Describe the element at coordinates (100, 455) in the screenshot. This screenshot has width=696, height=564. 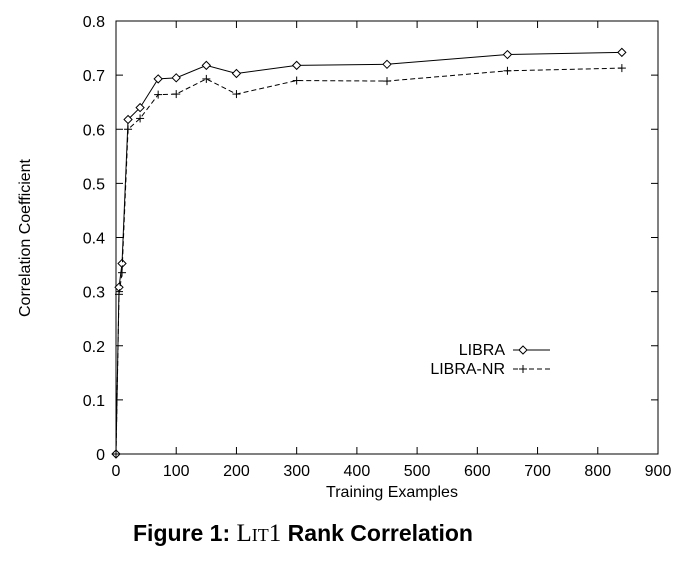
I see `y-tick-label: 0` at that location.